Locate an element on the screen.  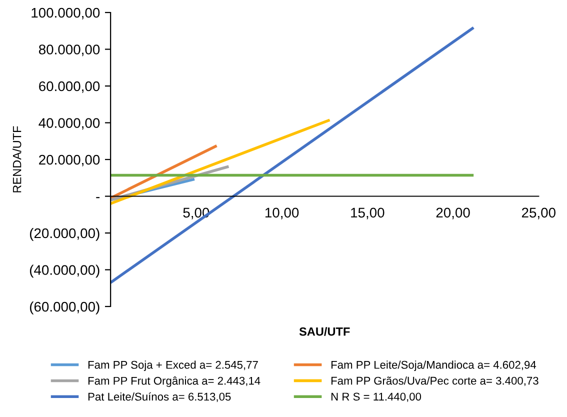
x-tick-label: 15,00 is located at coordinates (367, 214).